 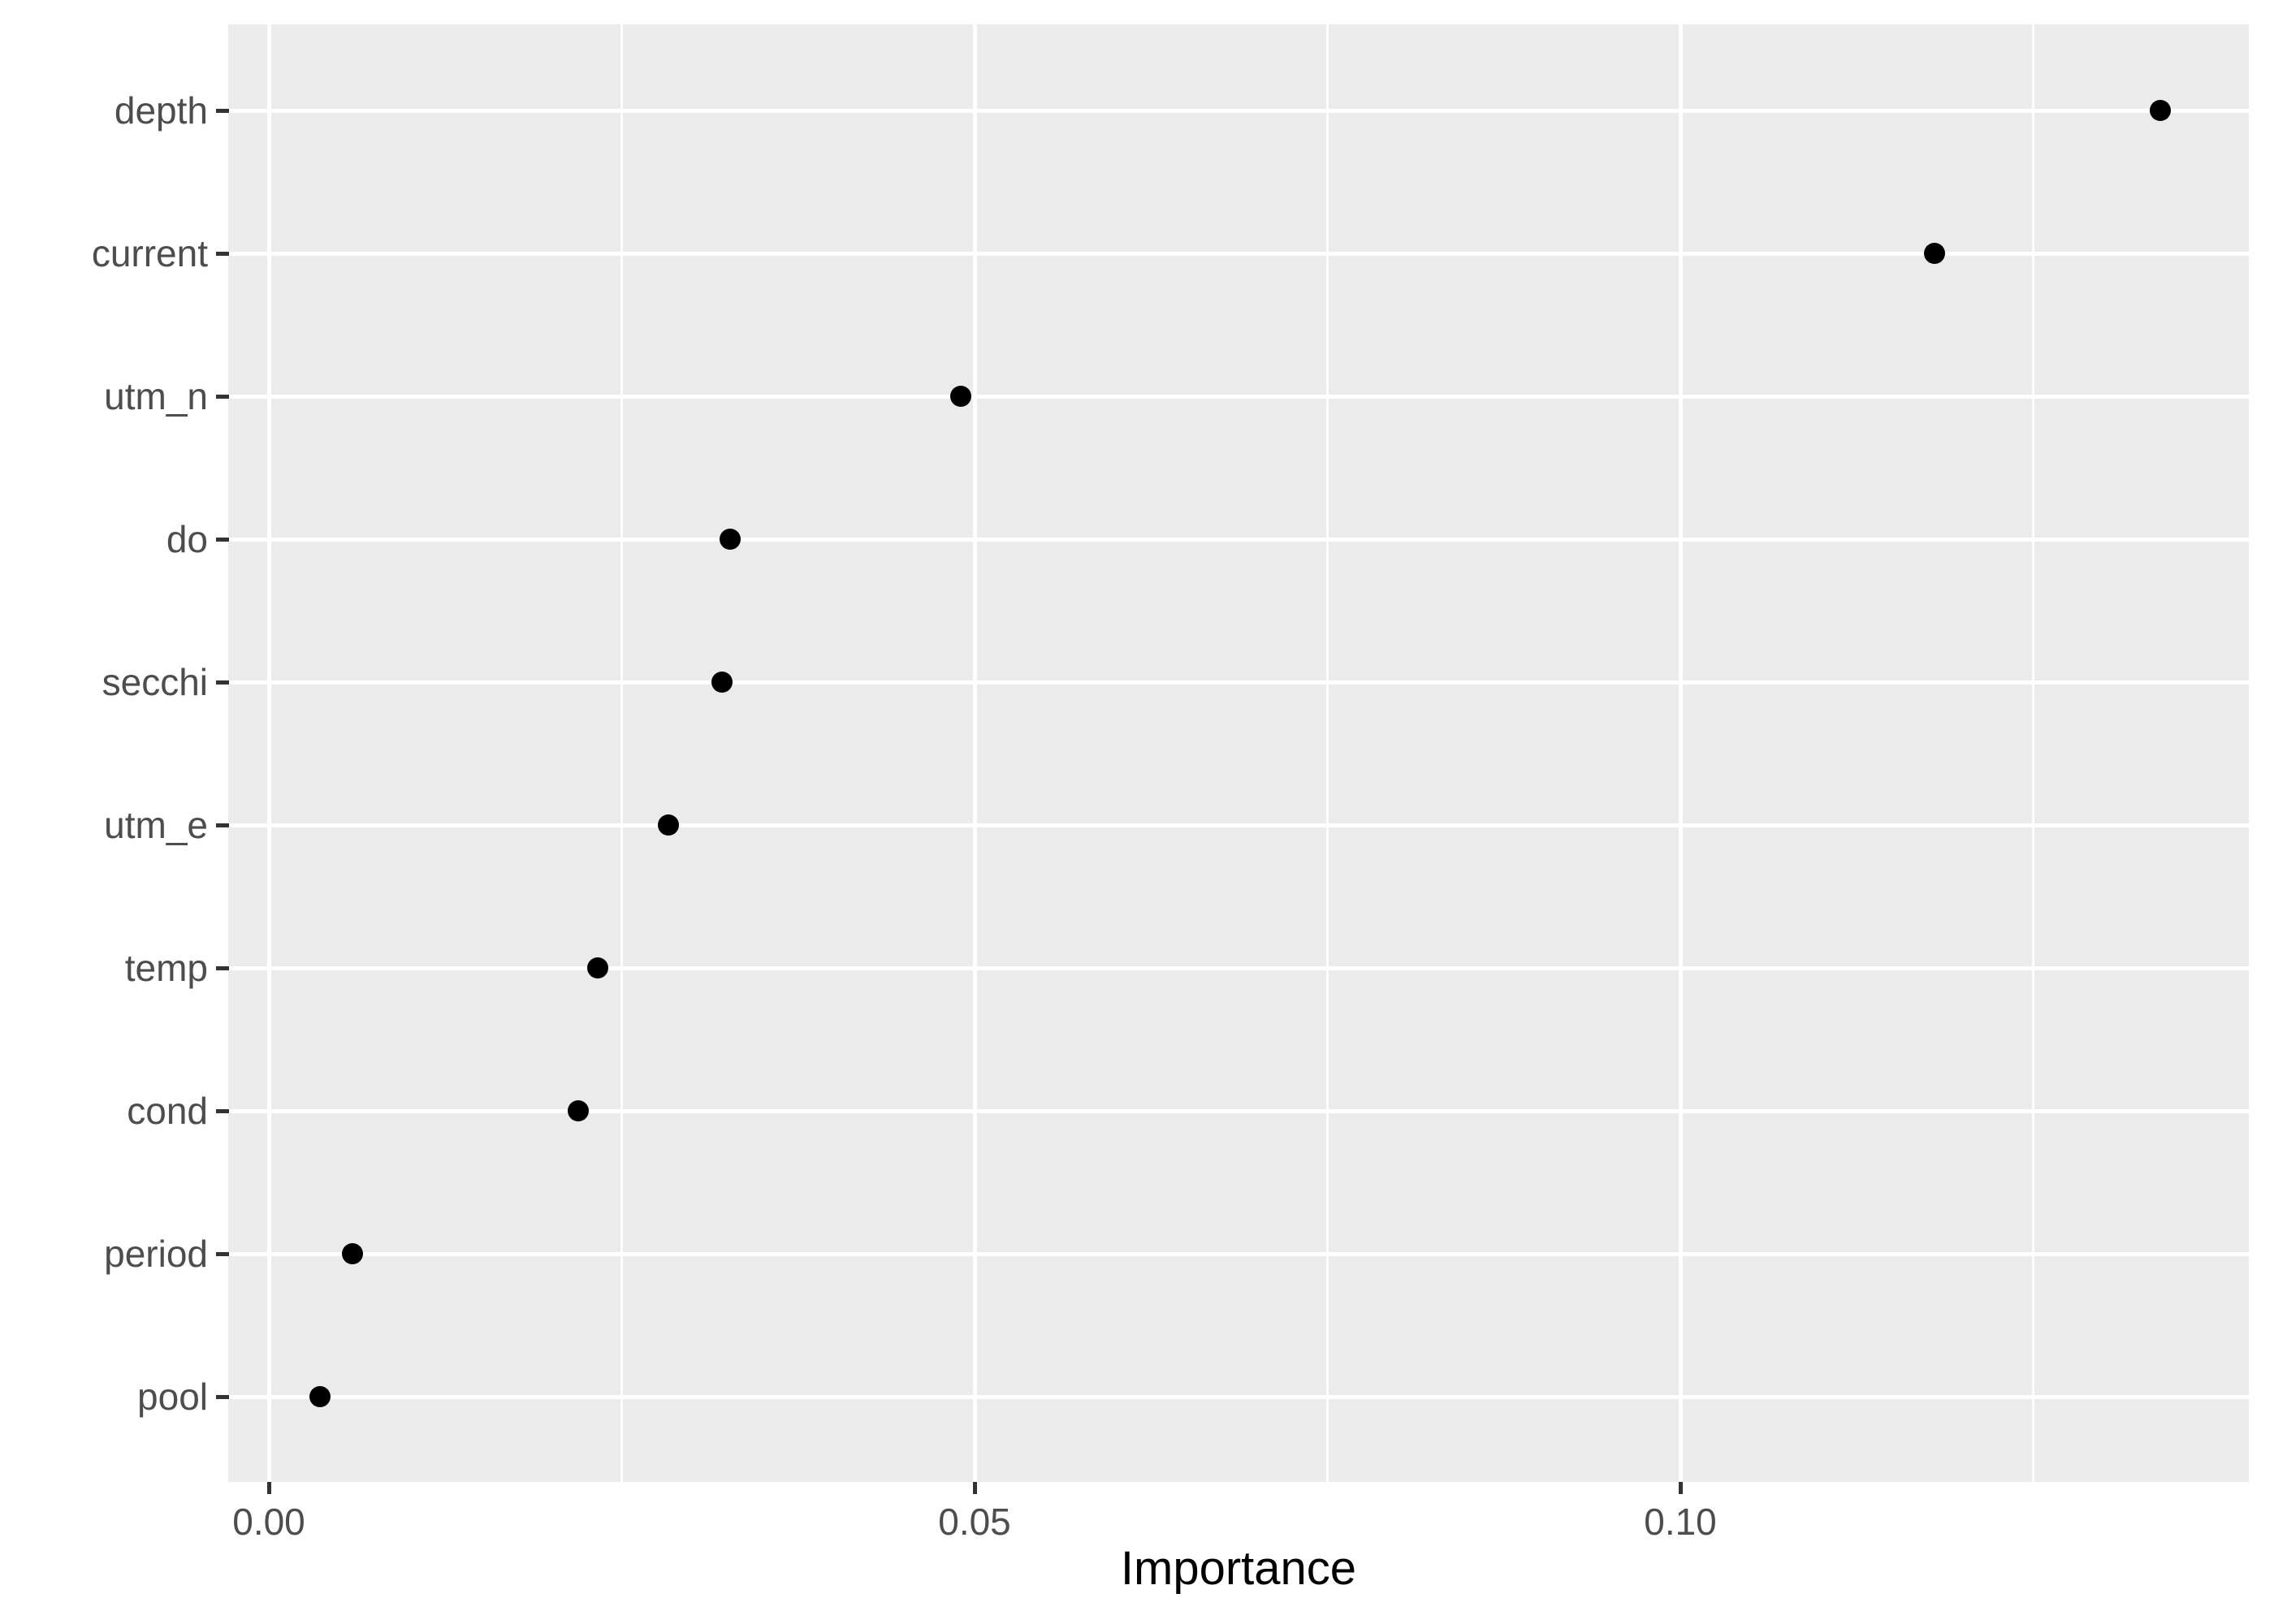 I want to click on y-tick-label-pool: pool, so click(x=173, y=1397).